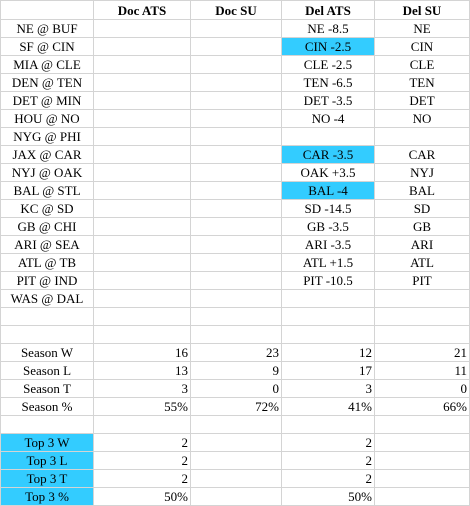 The image size is (470, 506). I want to click on season-label-cell: Season %, so click(47, 406).